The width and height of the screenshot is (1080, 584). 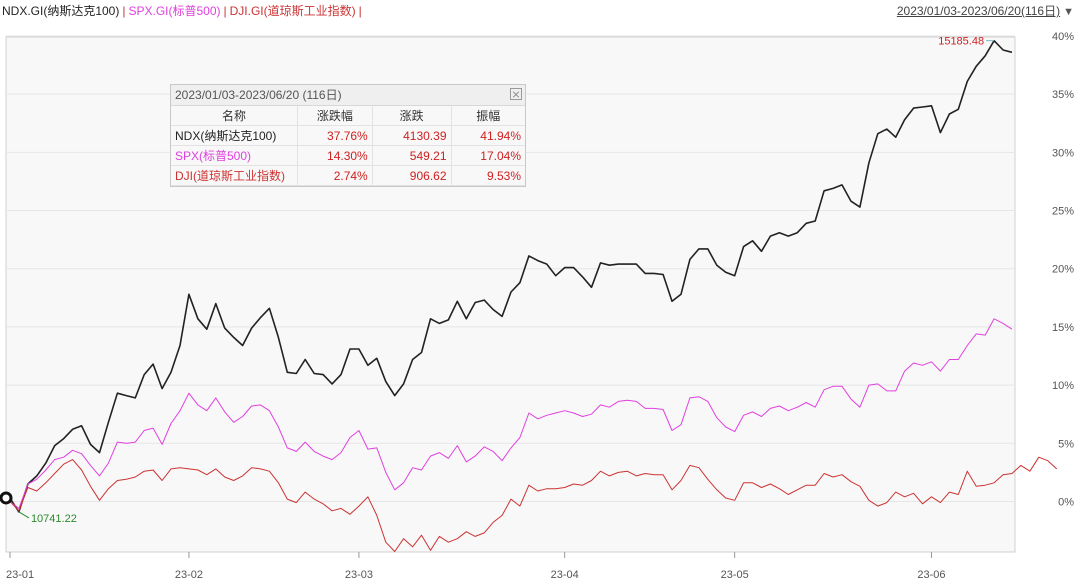 What do you see at coordinates (1063, 37) in the screenshot?
I see `y-tick-label: 40%` at bounding box center [1063, 37].